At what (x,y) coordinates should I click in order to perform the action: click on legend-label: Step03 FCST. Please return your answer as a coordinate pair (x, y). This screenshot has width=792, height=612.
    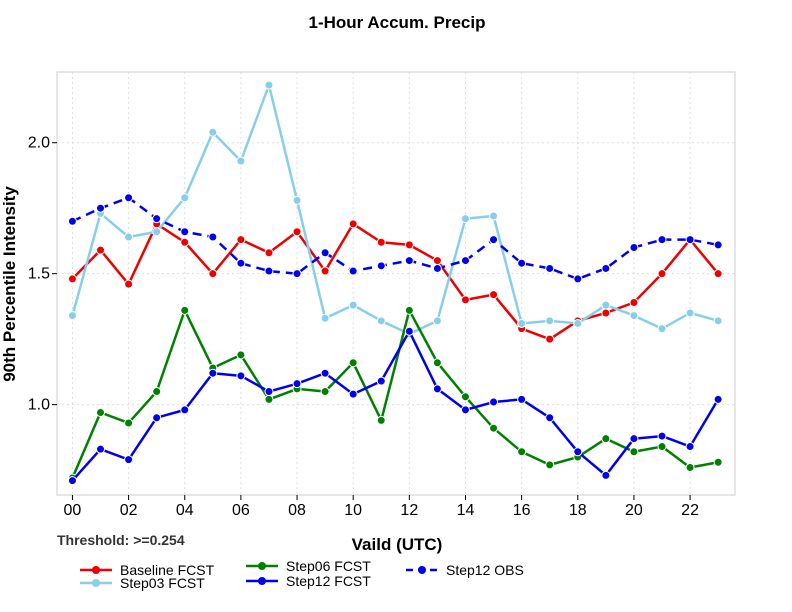
    Looking at the image, I should click on (162, 583).